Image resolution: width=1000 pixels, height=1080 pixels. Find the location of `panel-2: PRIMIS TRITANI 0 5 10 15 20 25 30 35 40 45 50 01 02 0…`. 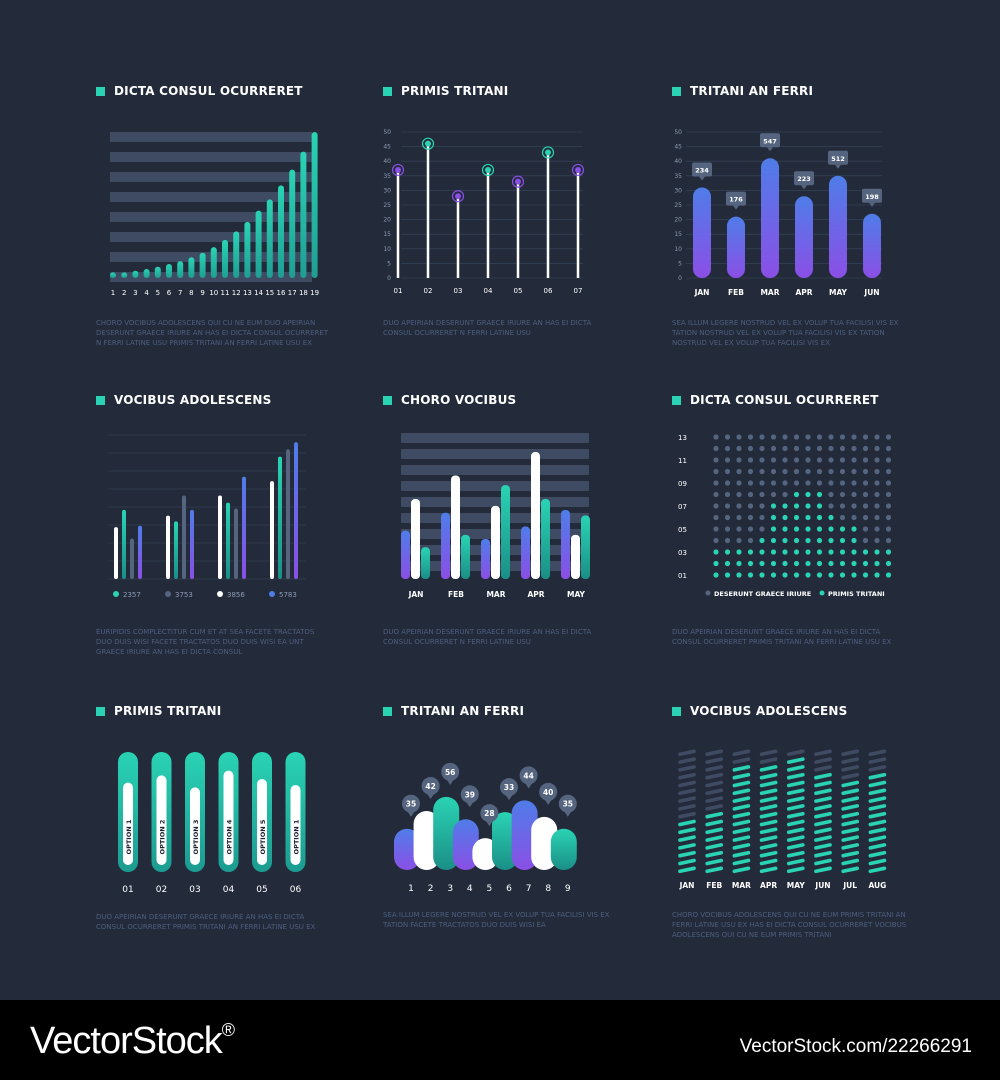

panel-2: PRIMIS TRITANI 0 5 10 15 20 25 30 35 40 45 50 01 02 0… is located at coordinates (533, 234).